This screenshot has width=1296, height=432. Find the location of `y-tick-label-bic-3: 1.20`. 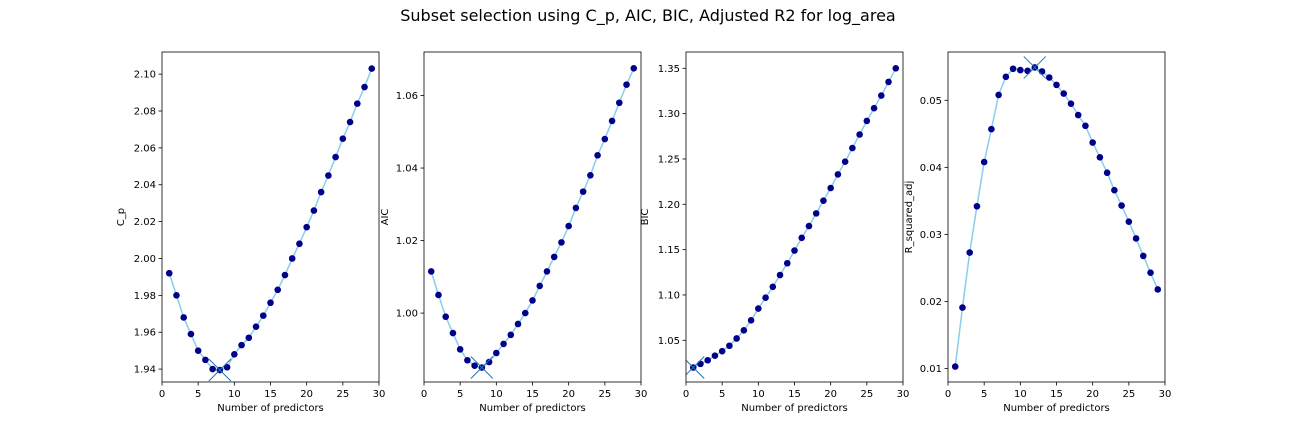

y-tick-label-bic-3: 1.20 is located at coordinates (669, 205).